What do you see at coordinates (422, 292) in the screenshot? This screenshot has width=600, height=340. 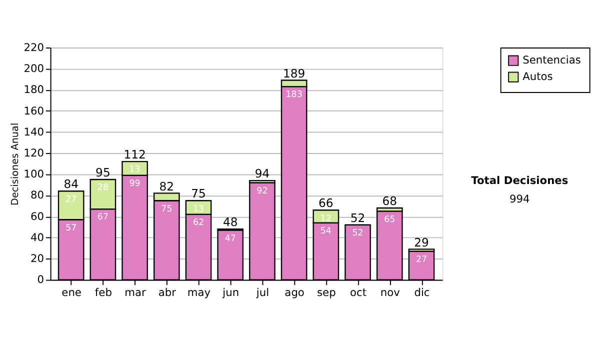 I see `x-tick-label: dic` at bounding box center [422, 292].